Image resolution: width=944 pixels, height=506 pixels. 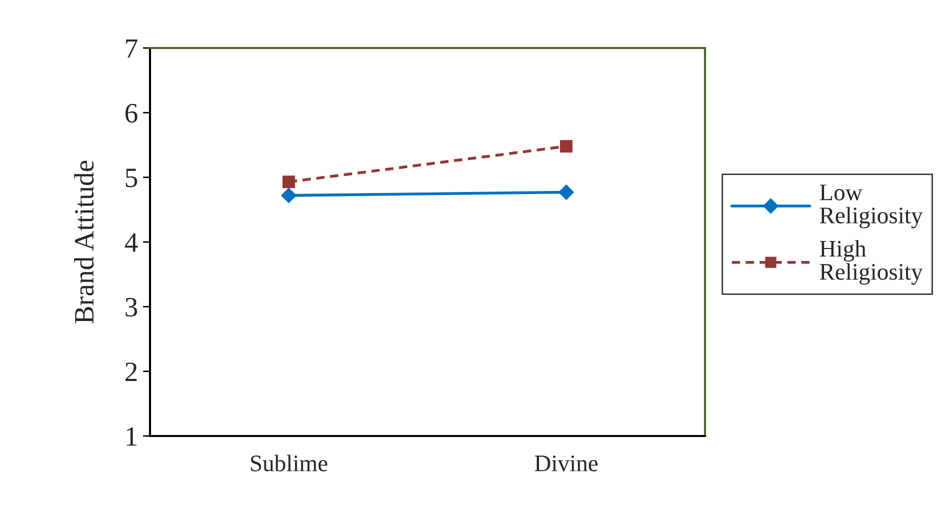 What do you see at coordinates (871, 262) in the screenshot?
I see `legend-label: High Religiosity` at bounding box center [871, 262].